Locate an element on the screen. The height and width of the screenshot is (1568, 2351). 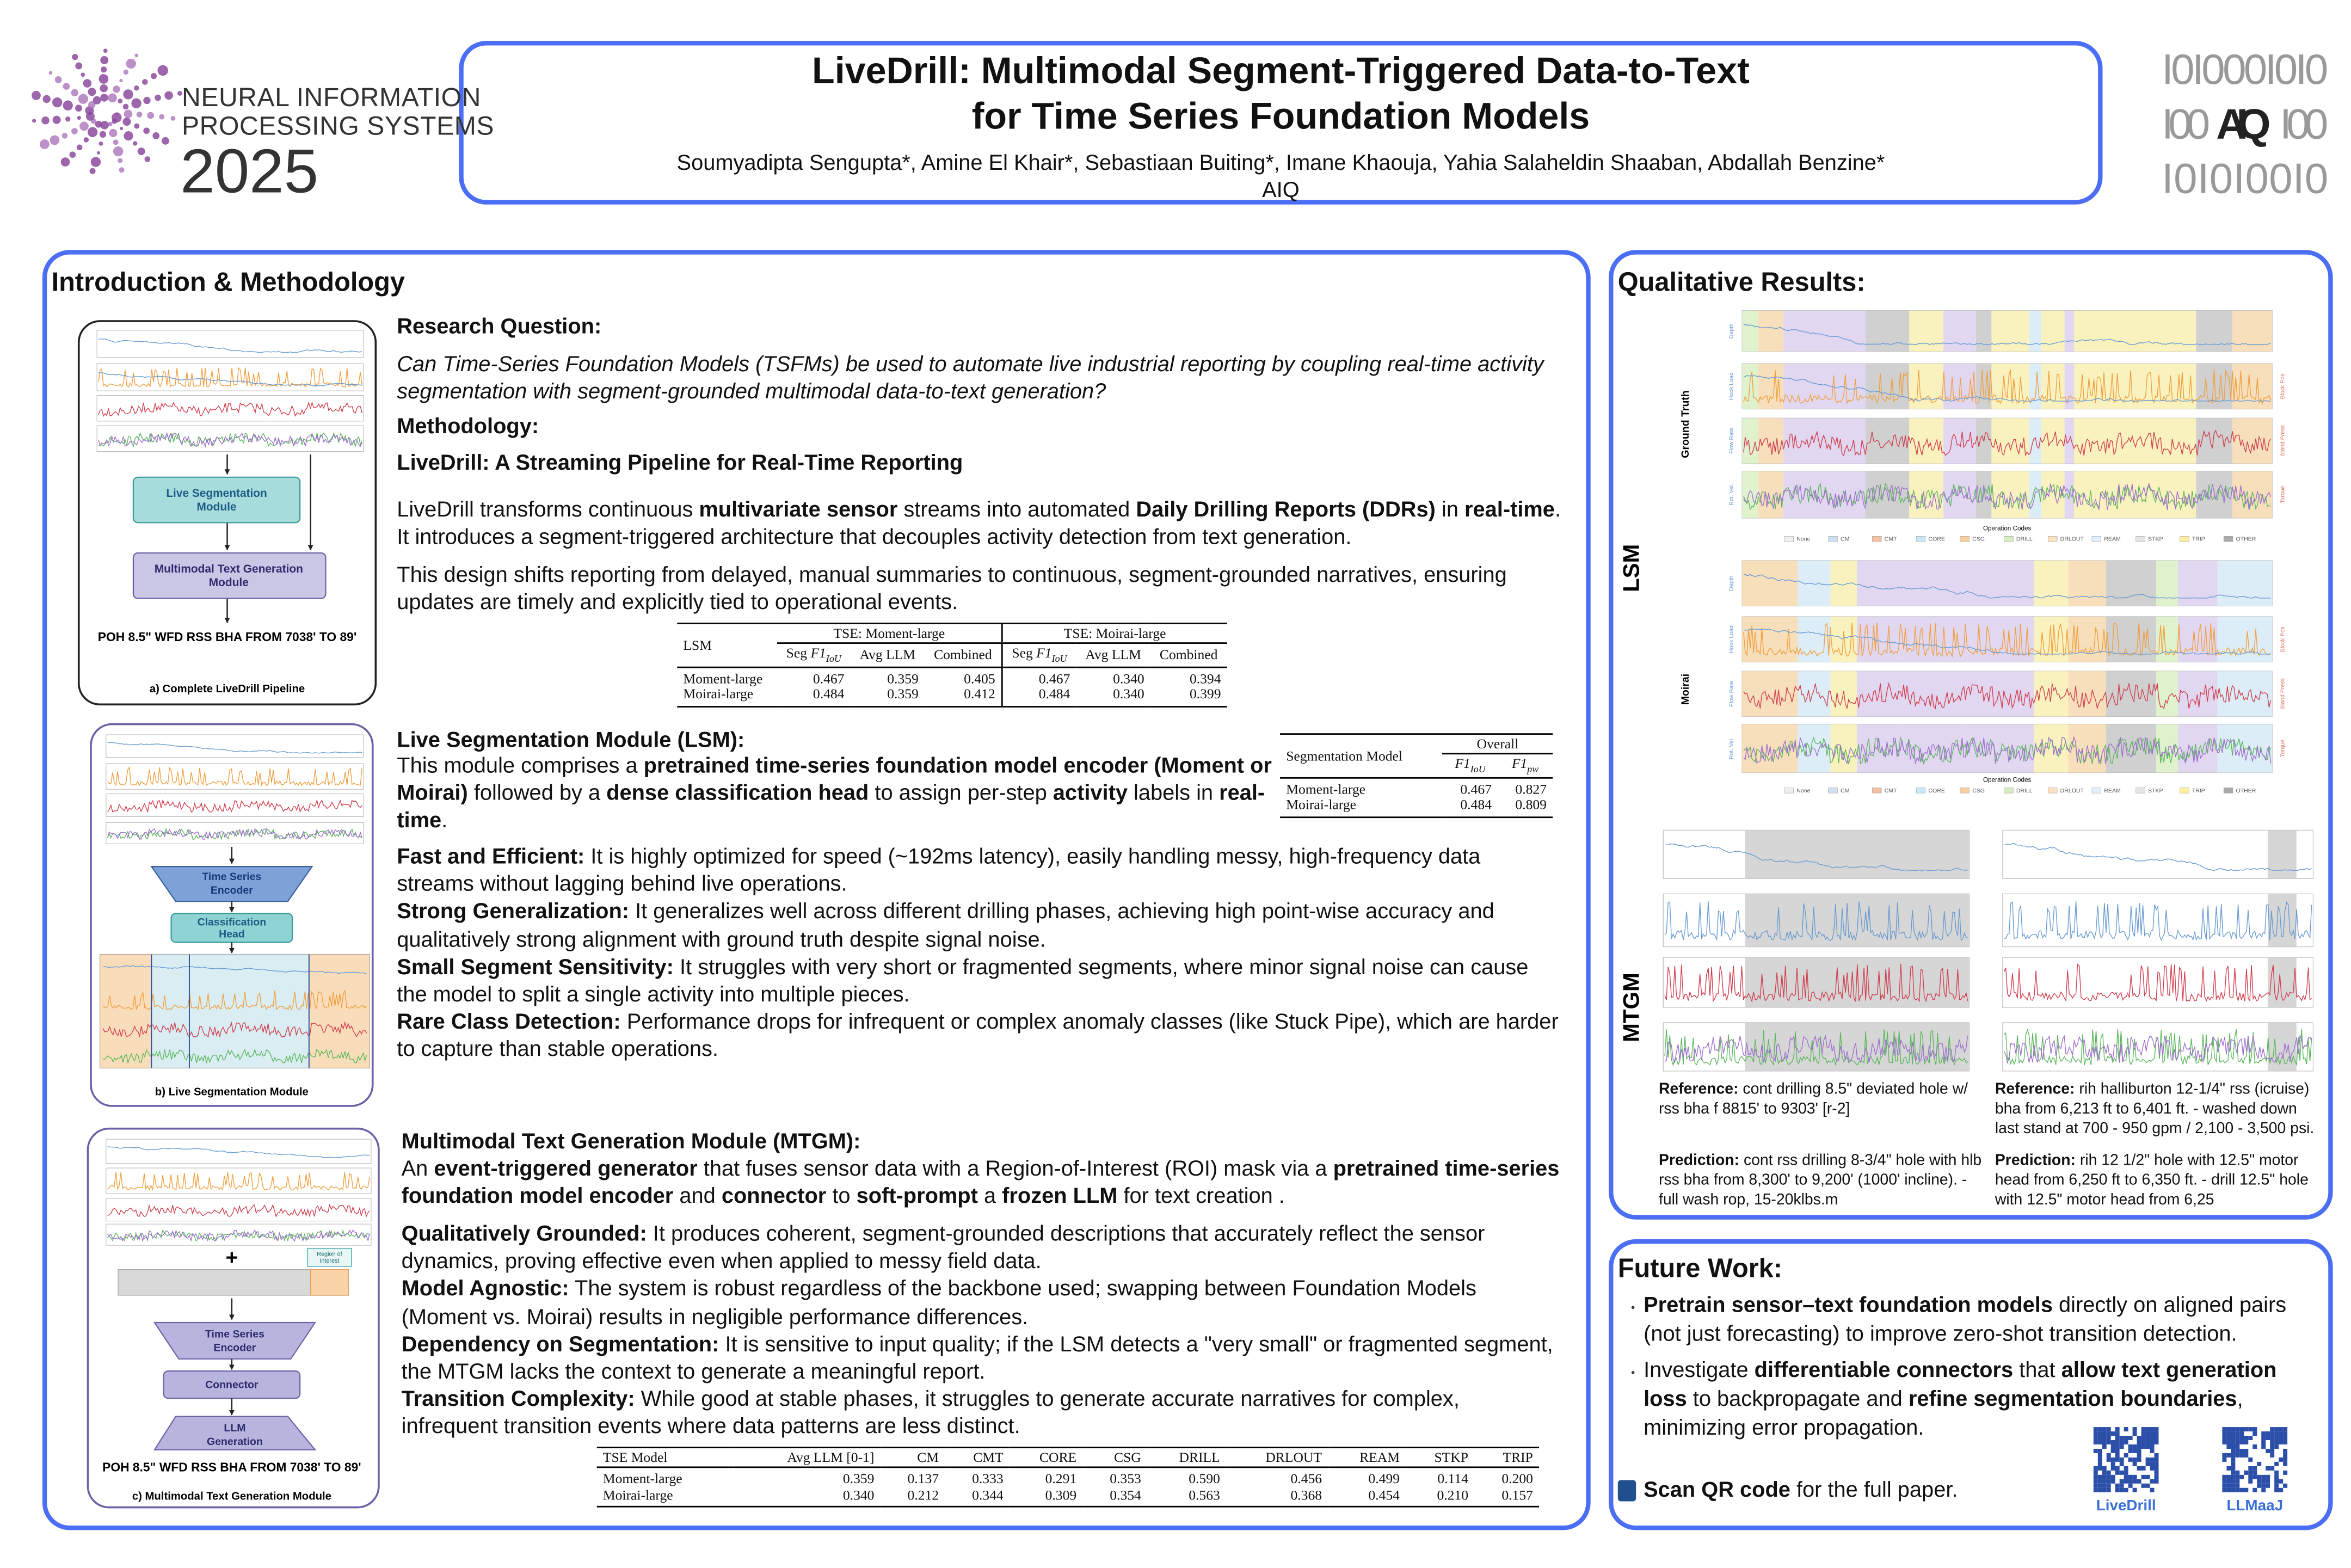
table-cell: 0.212 is located at coordinates (923, 1494).